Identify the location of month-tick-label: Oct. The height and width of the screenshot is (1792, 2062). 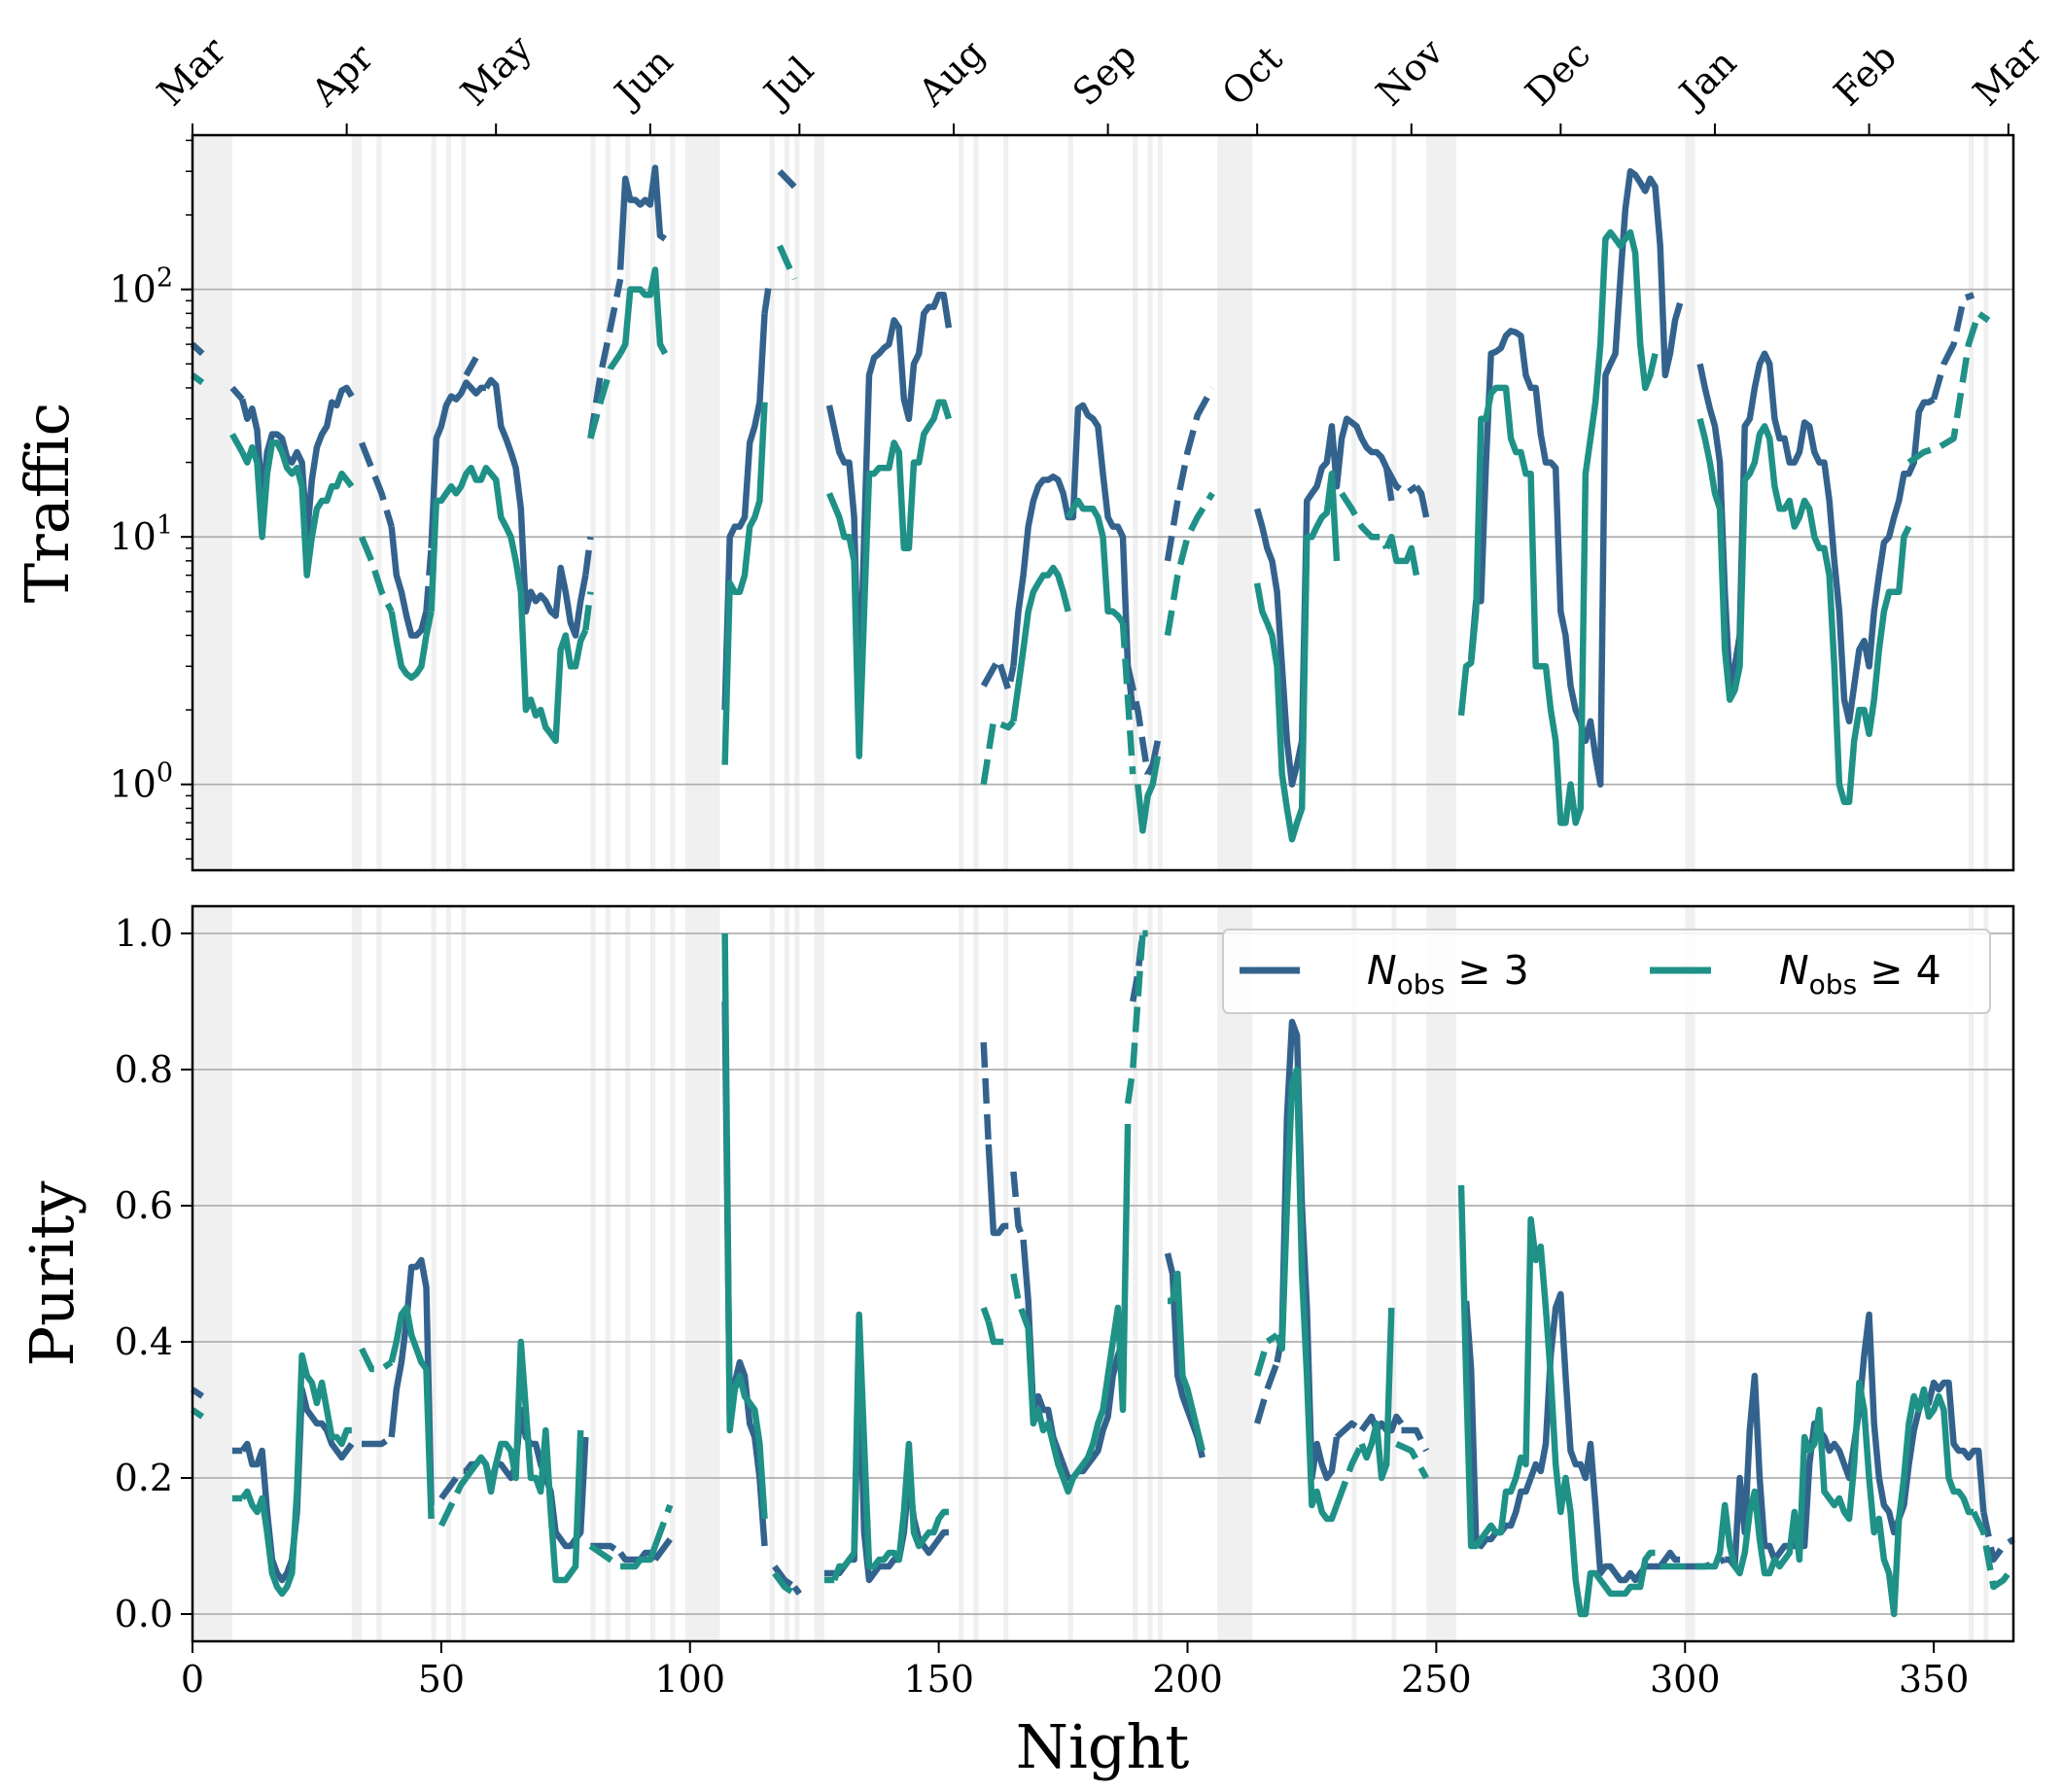
(1251, 75).